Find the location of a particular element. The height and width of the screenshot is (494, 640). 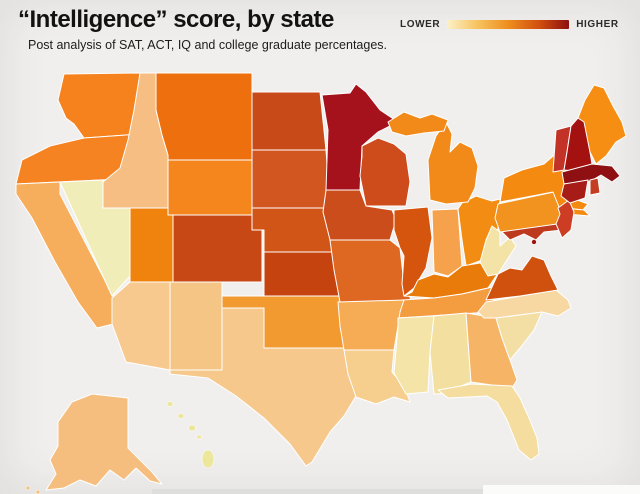

bottom-edge-artifact-dark is located at coordinates (318, 491).